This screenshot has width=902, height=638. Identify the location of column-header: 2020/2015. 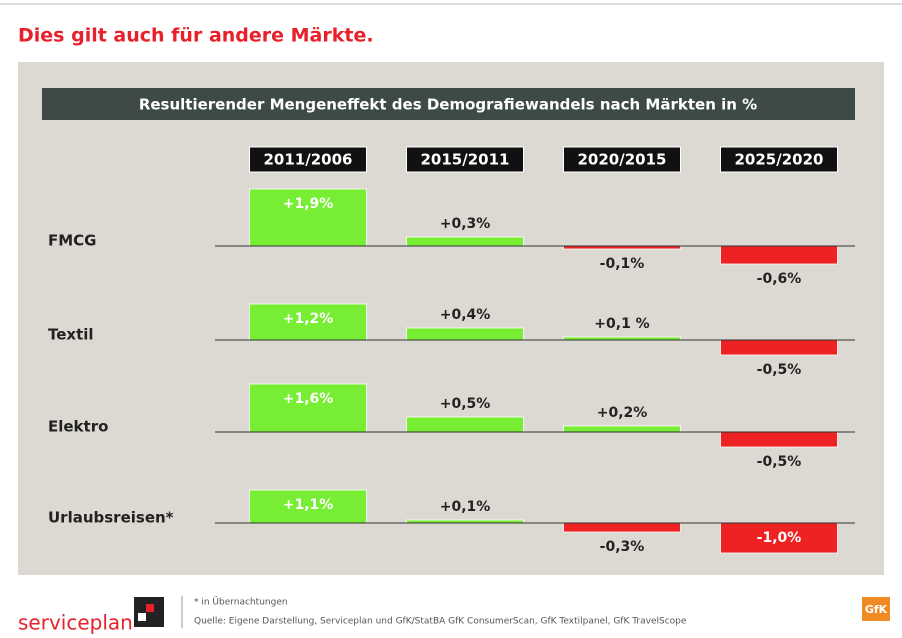
(622, 160).